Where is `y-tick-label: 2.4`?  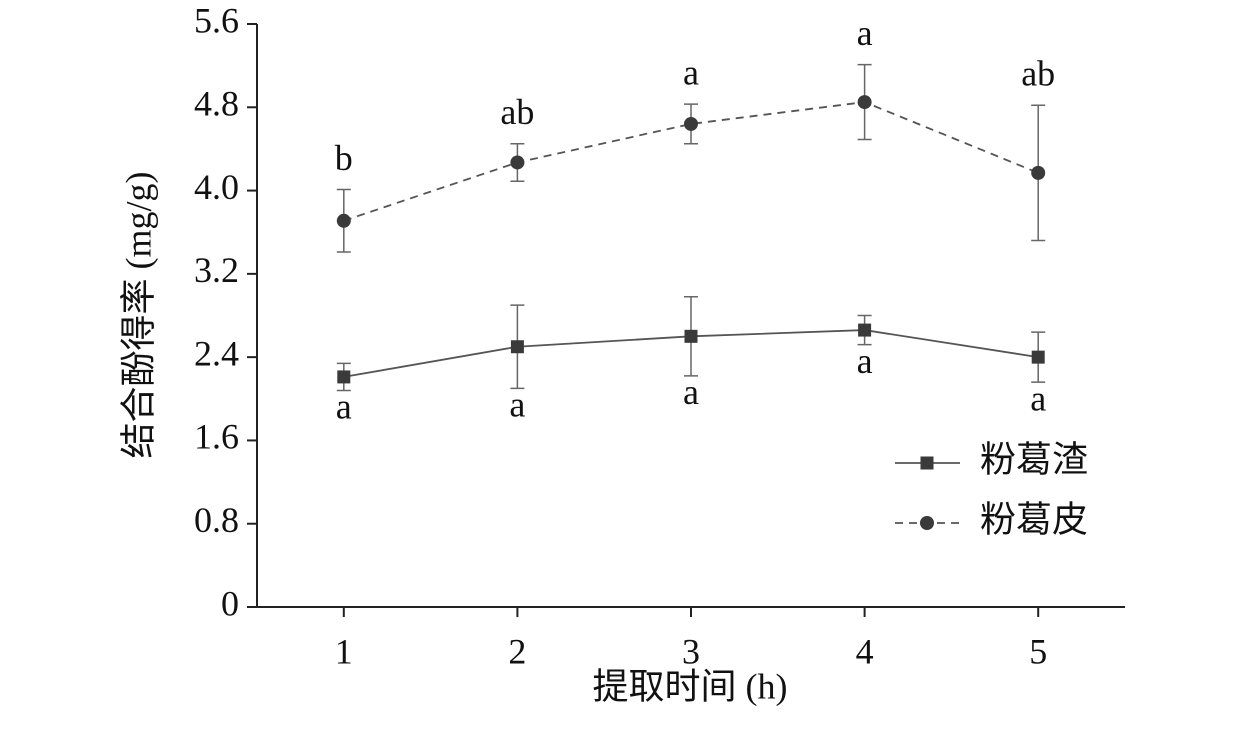
y-tick-label: 2.4 is located at coordinates (216, 353).